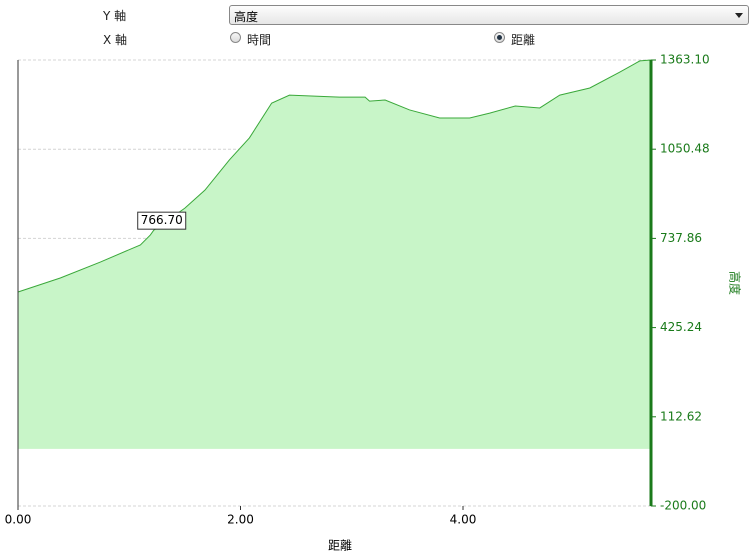 The image size is (753, 555). What do you see at coordinates (681, 416) in the screenshot?
I see `y-tick-label: 112.62` at bounding box center [681, 416].